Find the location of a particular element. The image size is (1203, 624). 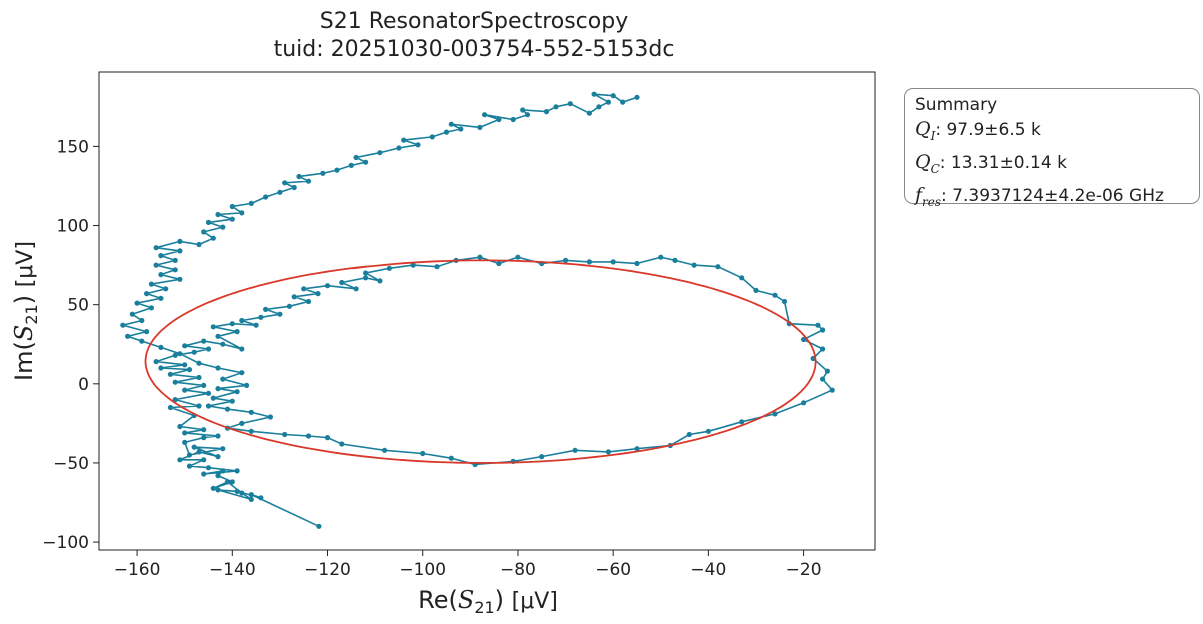

fres-subscript: res is located at coordinates (932, 201).